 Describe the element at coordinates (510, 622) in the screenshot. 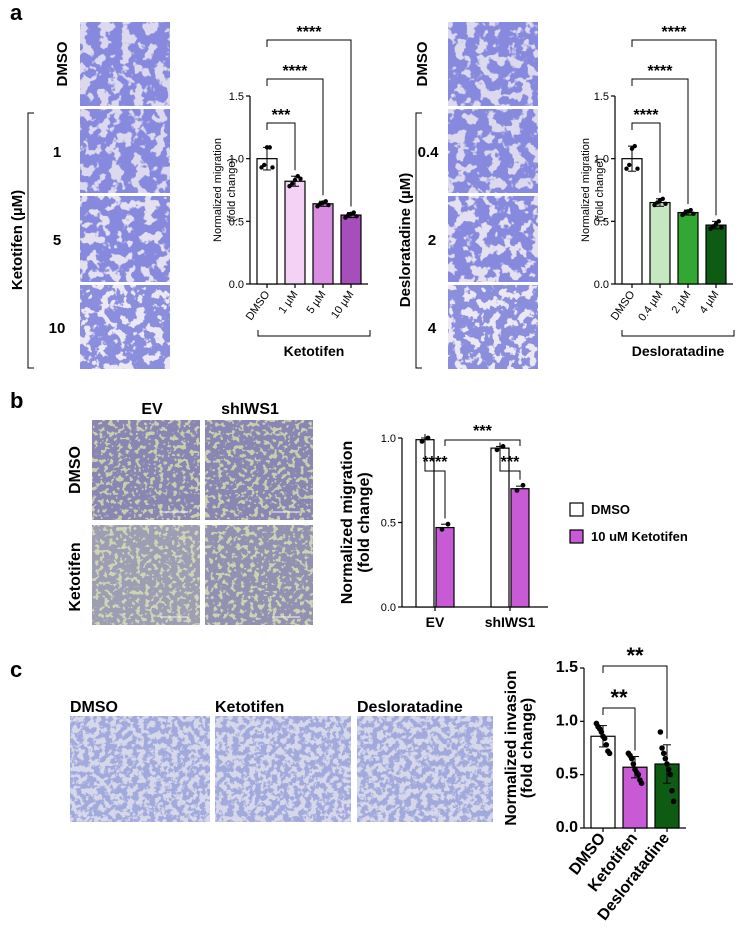

I see `x-tick-label: shIWS1` at that location.